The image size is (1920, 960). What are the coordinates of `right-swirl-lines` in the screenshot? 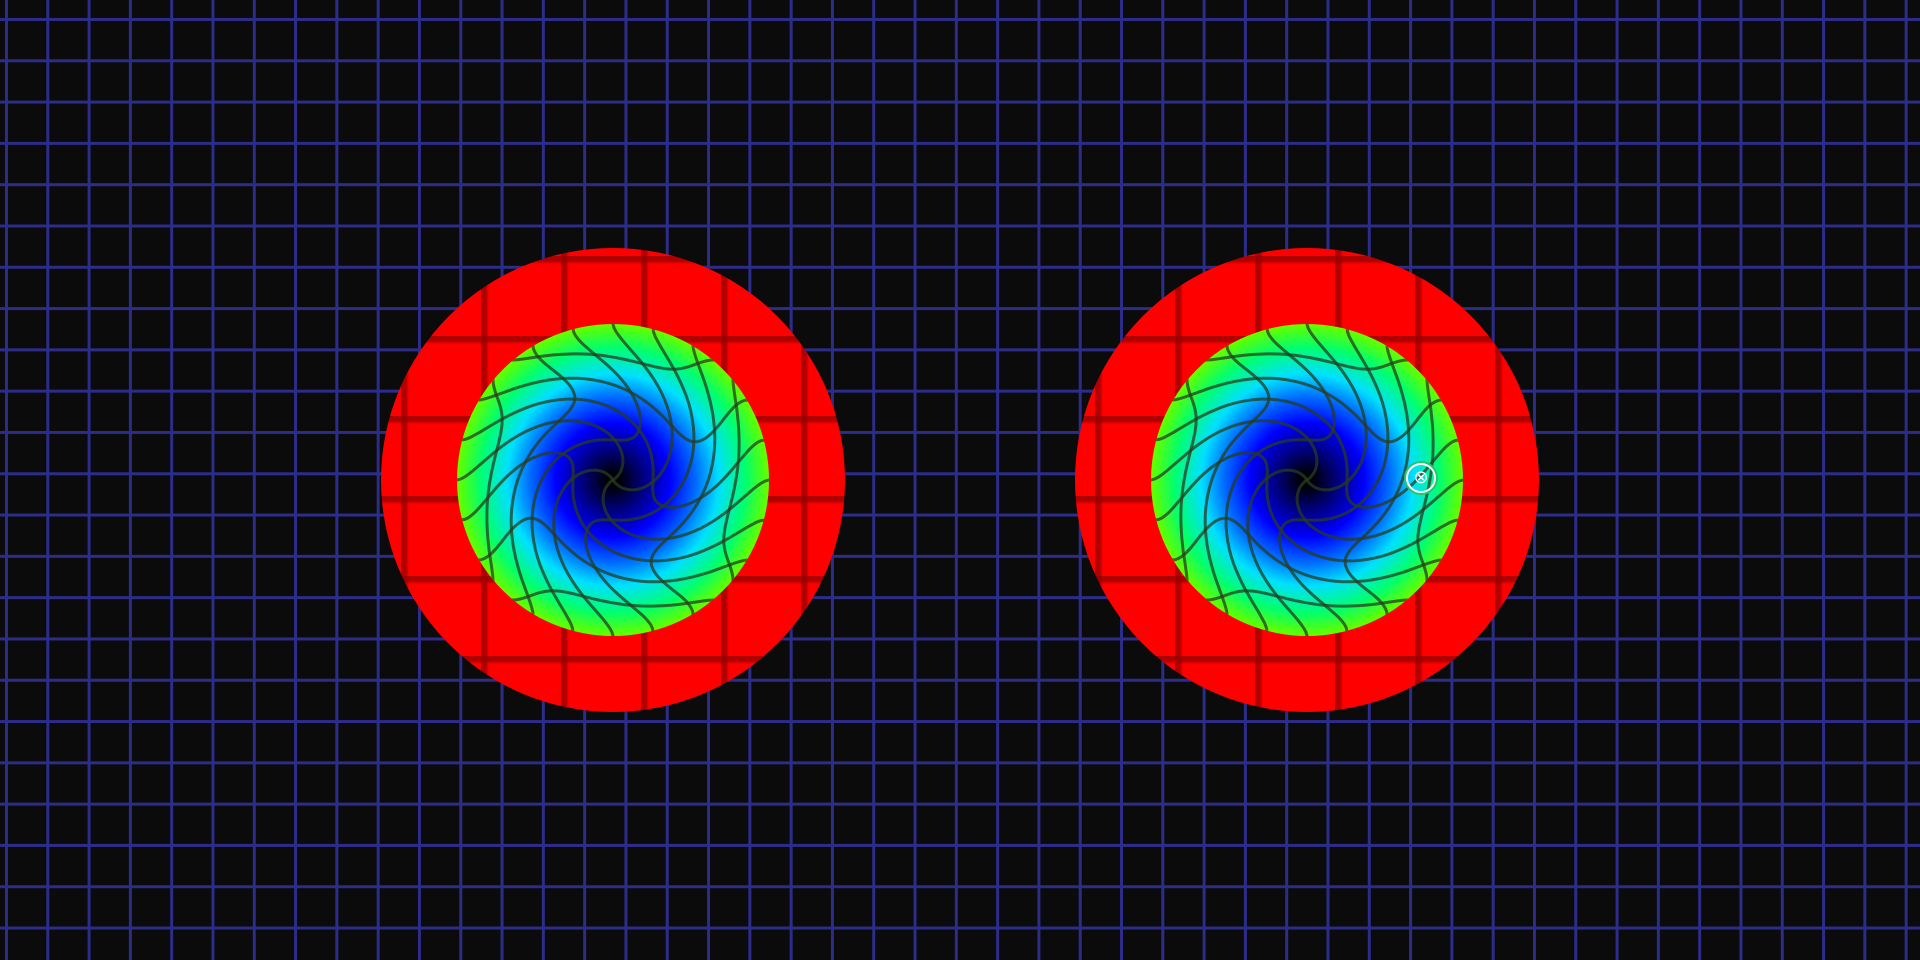 It's located at (1307, 480).